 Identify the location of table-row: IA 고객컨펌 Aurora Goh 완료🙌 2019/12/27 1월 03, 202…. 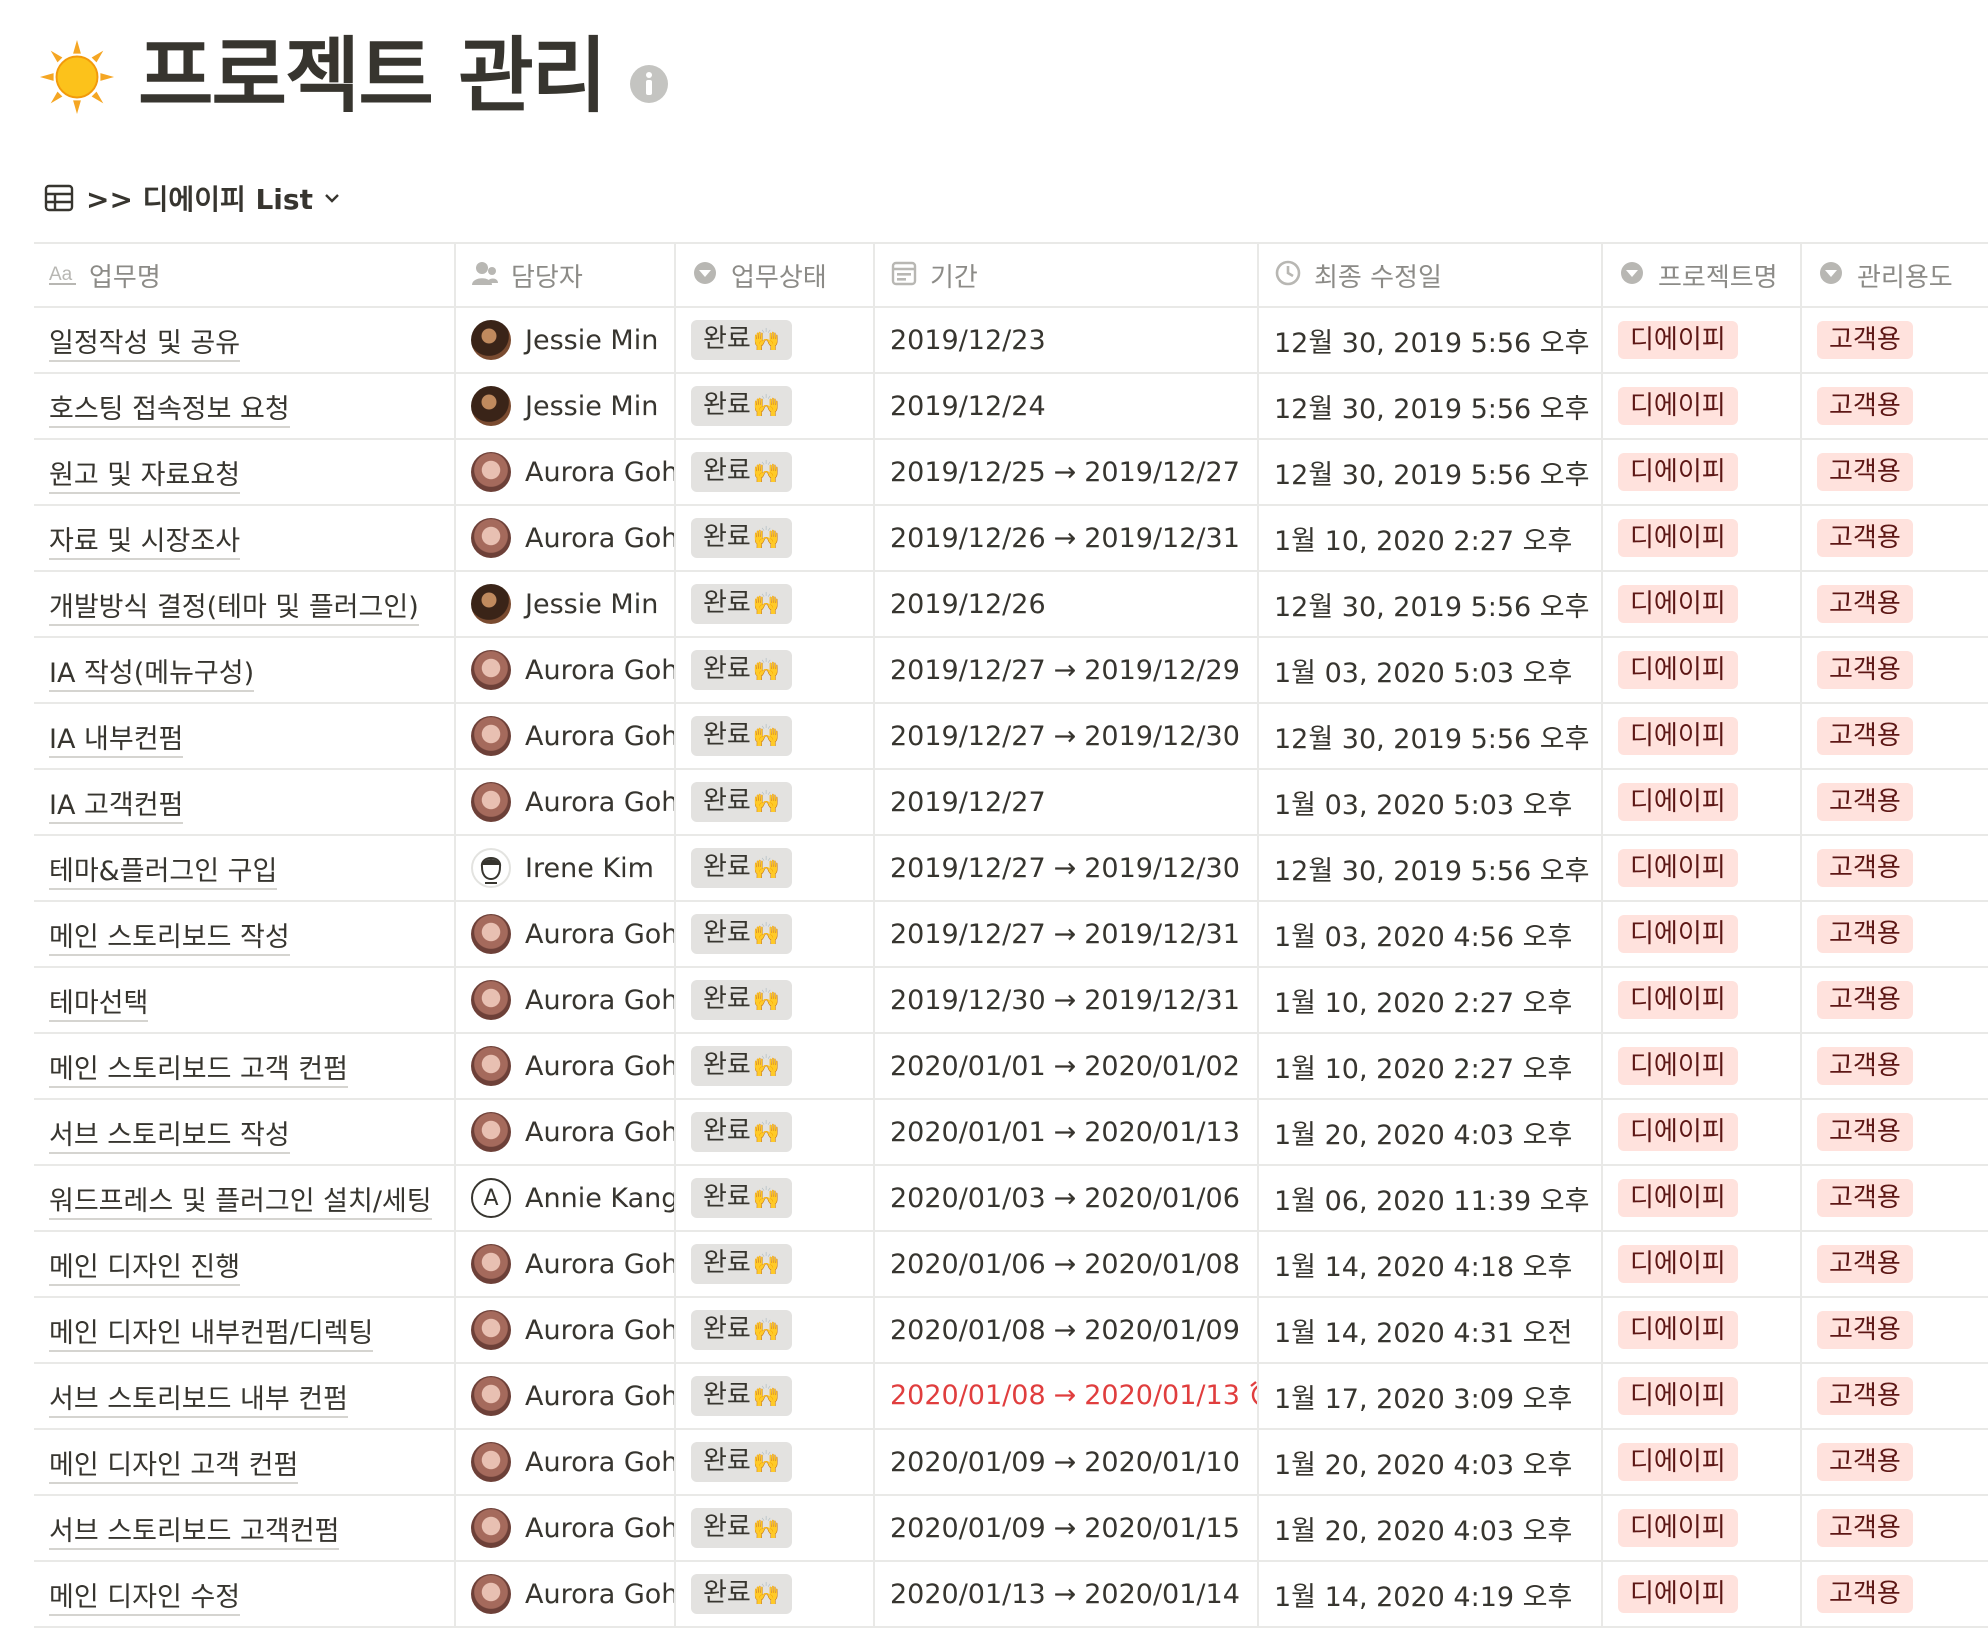
(1011, 802).